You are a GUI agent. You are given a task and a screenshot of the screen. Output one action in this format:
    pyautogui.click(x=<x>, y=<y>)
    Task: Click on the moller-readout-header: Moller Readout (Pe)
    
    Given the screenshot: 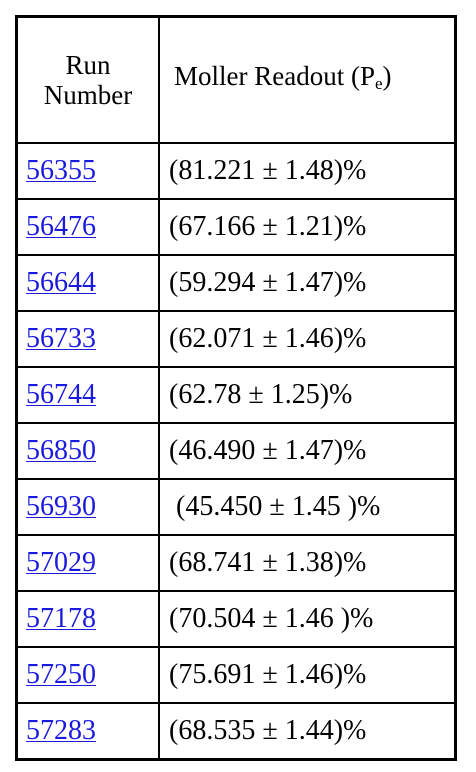 What is the action you would take?
    pyautogui.click(x=307, y=79)
    